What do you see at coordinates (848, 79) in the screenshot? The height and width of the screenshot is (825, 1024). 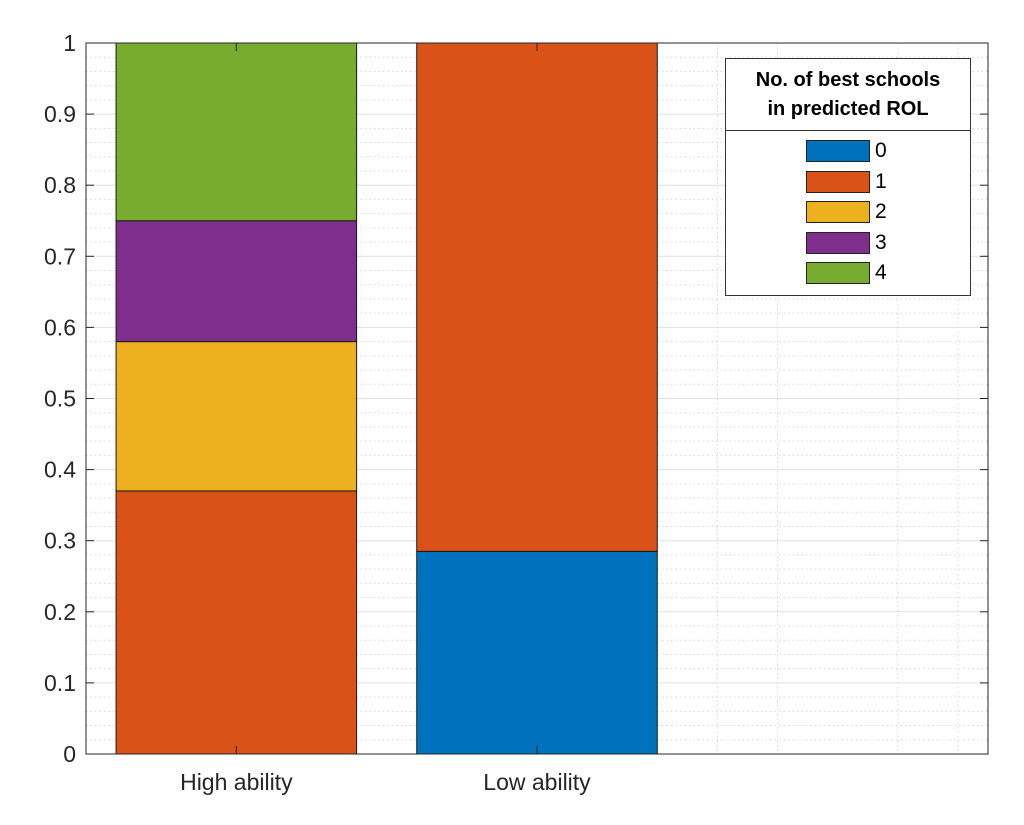 I see `legend-title-line-1: No. of best schools` at bounding box center [848, 79].